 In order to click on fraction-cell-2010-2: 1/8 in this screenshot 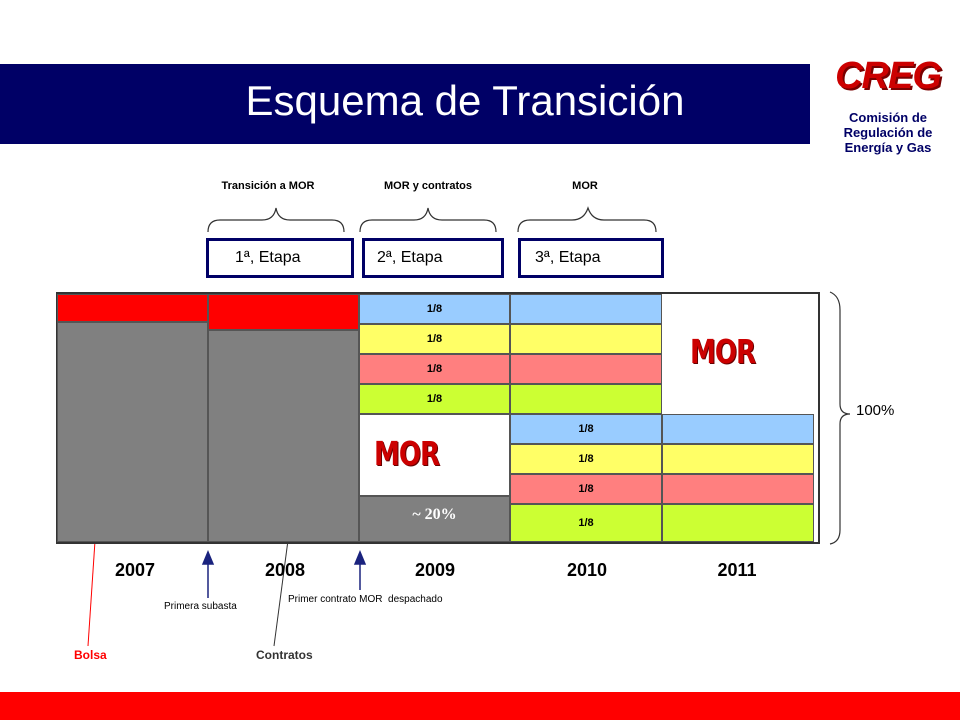, I will do `click(586, 459)`.